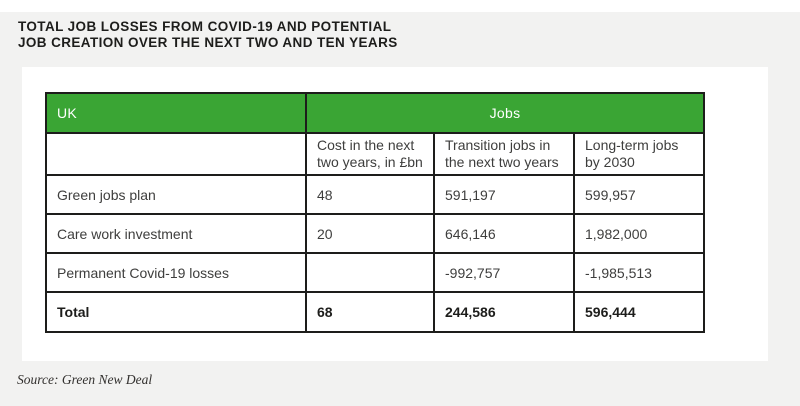 The height and width of the screenshot is (406, 800). I want to click on column-header-cost: Cost in the next two years, in £bn, so click(370, 154).